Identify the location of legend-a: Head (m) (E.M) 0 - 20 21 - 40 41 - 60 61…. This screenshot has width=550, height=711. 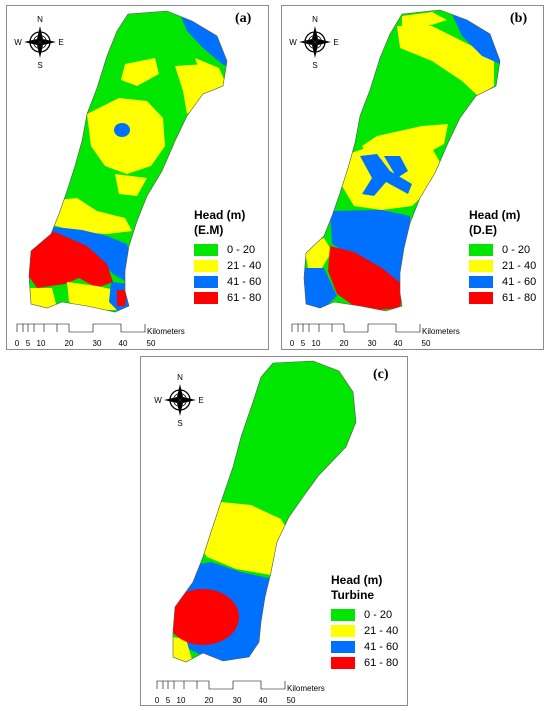
(227, 257).